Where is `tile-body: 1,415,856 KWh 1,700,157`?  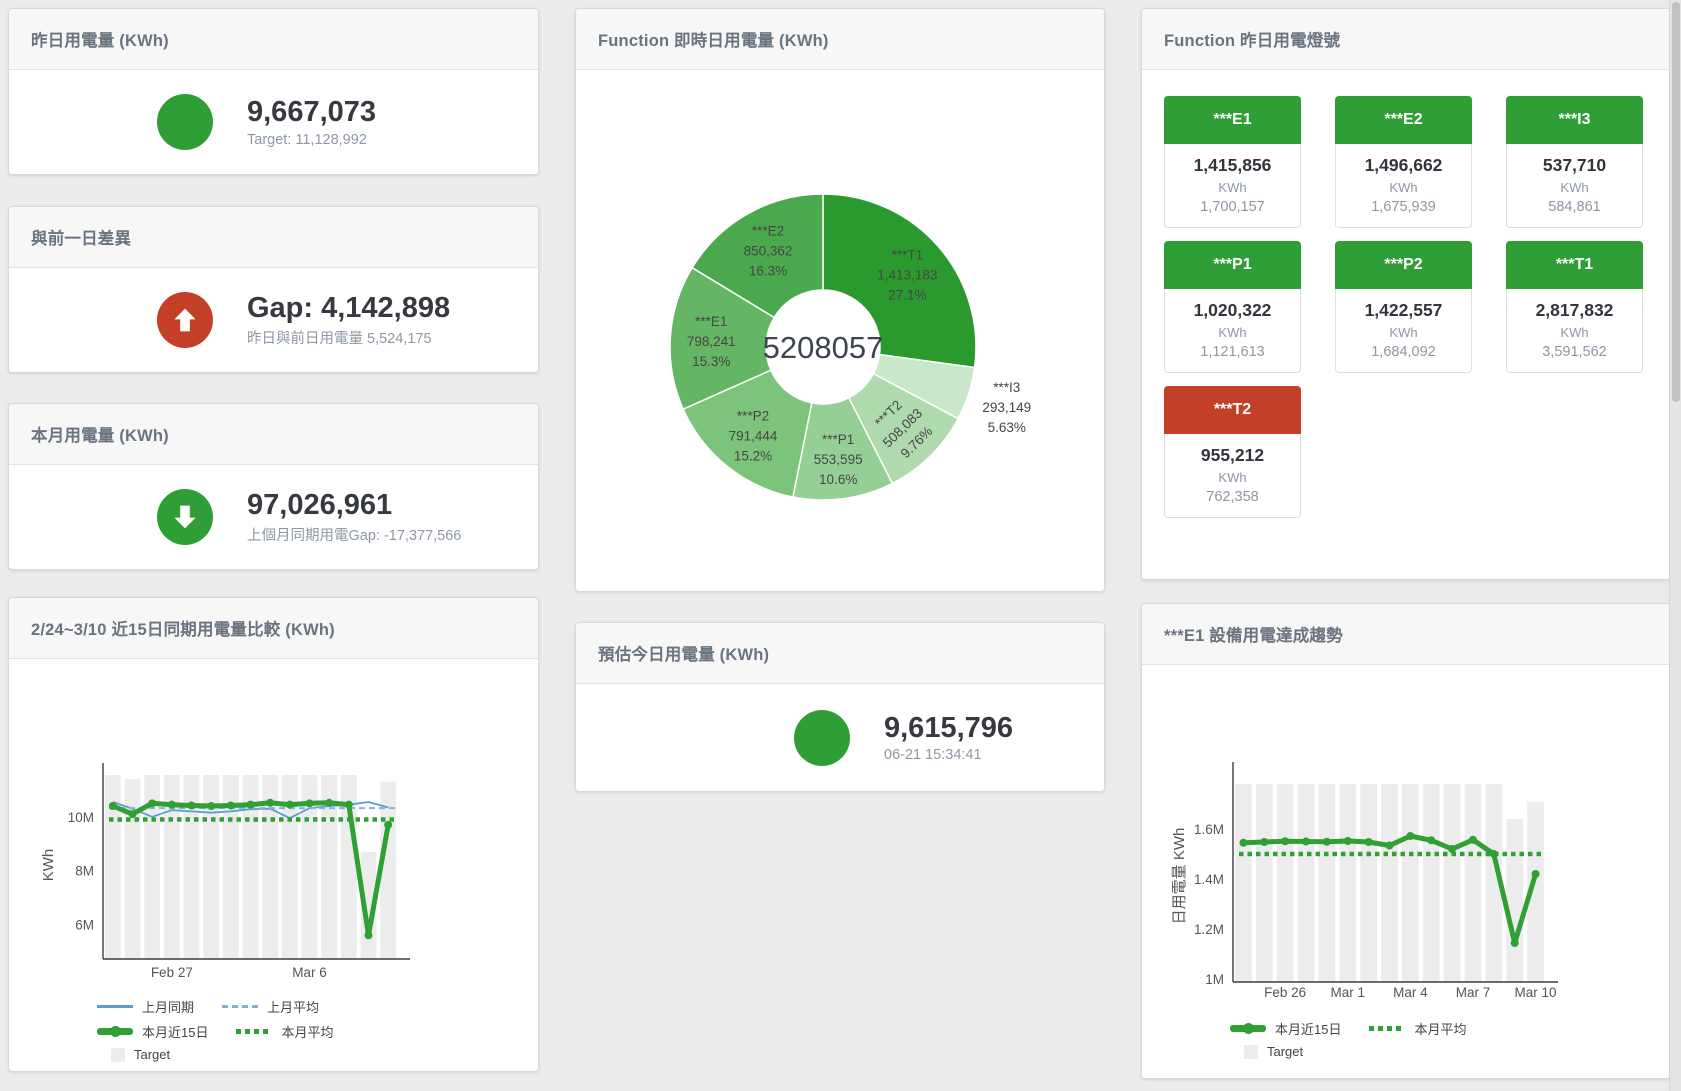 tile-body: 1,415,856 KWh 1,700,157 is located at coordinates (1232, 186).